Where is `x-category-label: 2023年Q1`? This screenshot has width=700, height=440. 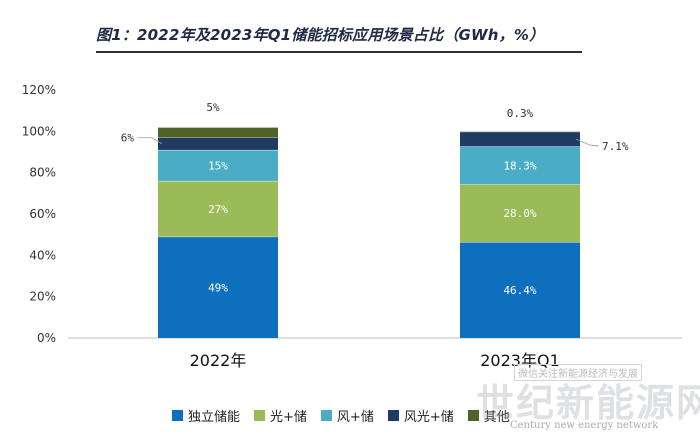
x-category-label: 2023年Q1 is located at coordinates (520, 360).